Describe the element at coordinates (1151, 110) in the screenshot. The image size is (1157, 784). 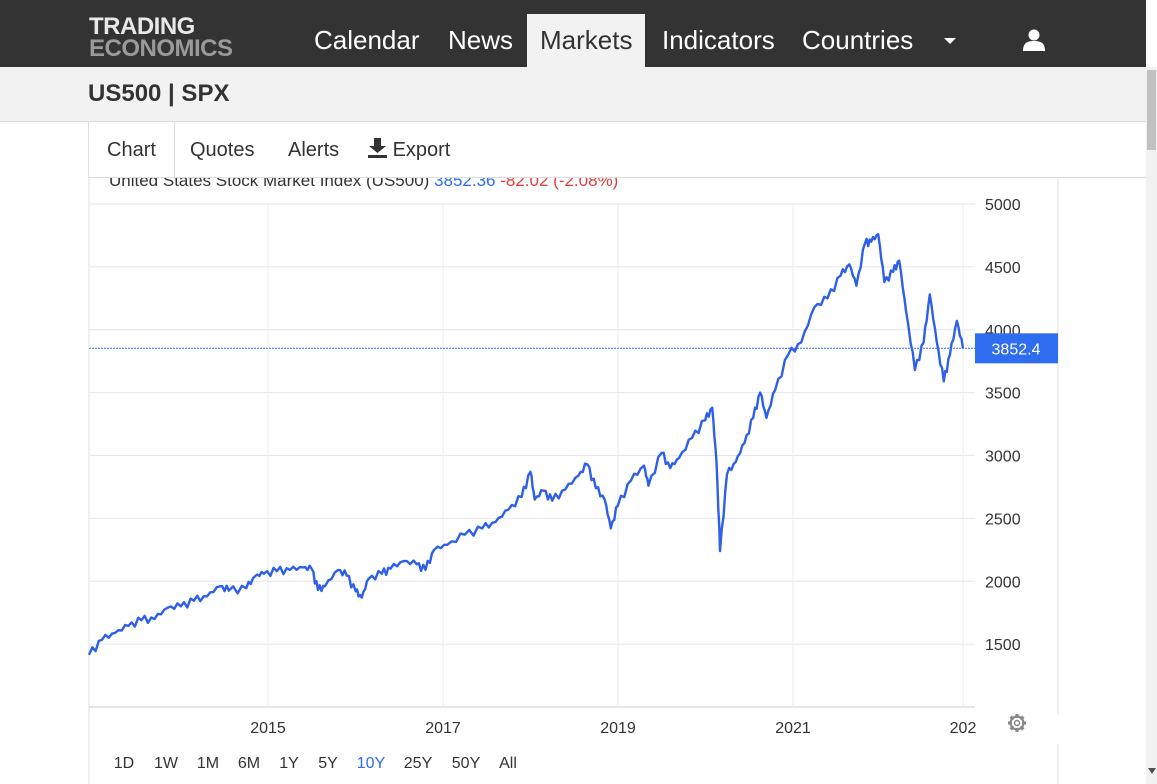
I see `scrollbar-thumb` at that location.